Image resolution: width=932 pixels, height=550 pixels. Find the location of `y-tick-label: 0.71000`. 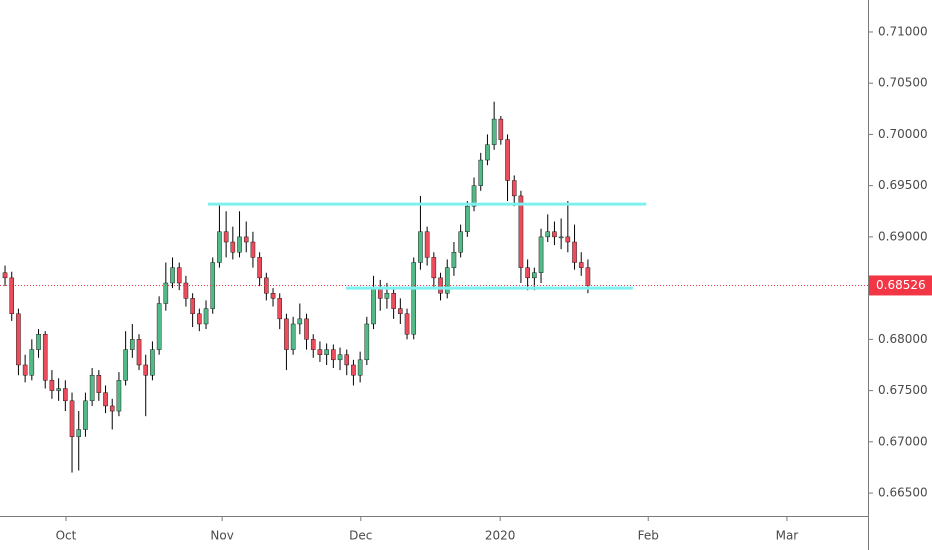

y-tick-label: 0.71000 is located at coordinates (903, 31).